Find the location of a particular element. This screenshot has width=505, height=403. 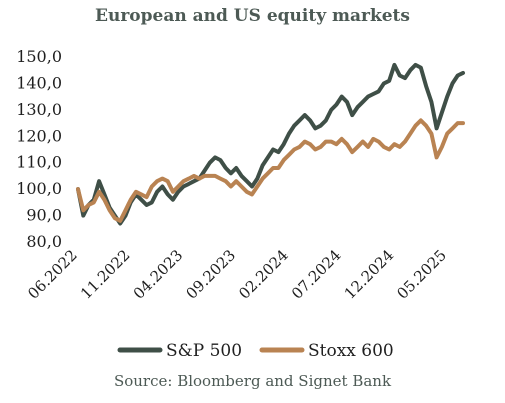

y-tick-label: 150,0 is located at coordinates (39, 56).